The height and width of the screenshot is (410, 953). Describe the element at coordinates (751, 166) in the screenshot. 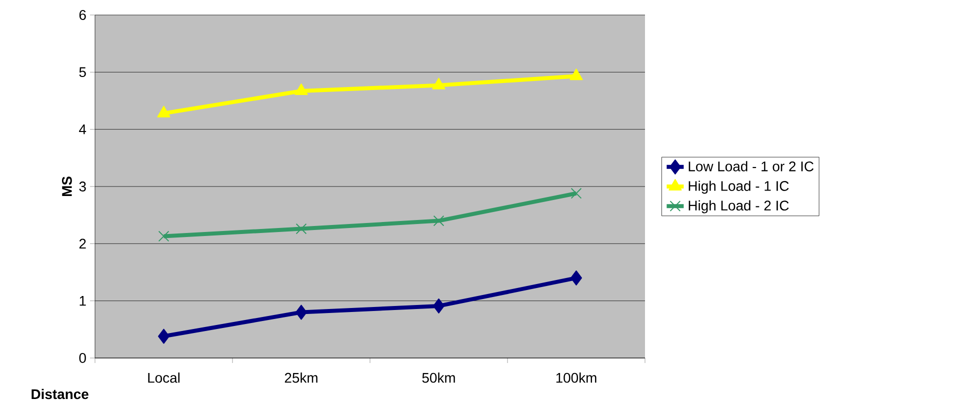

I see `legend-label: Low Load - 1 or 2 IC` at that location.